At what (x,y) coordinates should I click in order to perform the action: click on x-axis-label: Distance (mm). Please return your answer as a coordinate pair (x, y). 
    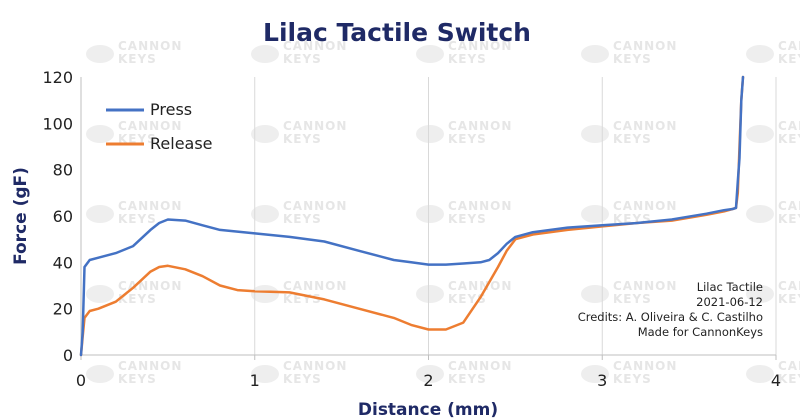
    Looking at the image, I should click on (428, 410).